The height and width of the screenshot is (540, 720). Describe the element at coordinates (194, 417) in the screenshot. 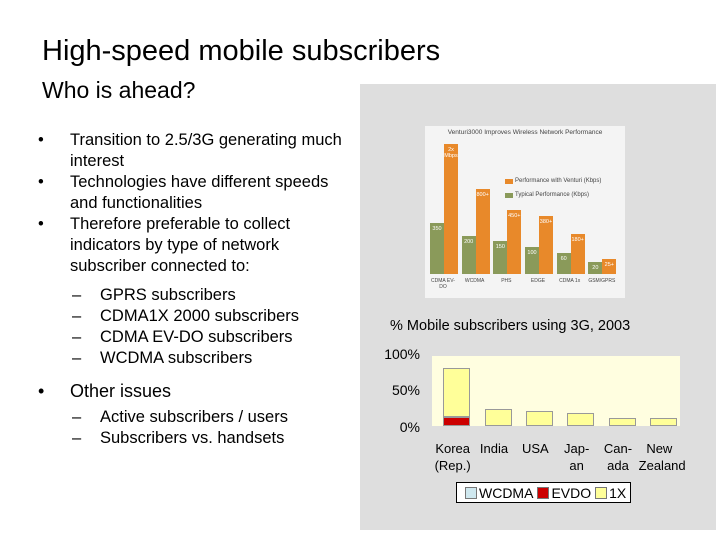

I see `sub-bullet-text: Active subscribers / users` at that location.